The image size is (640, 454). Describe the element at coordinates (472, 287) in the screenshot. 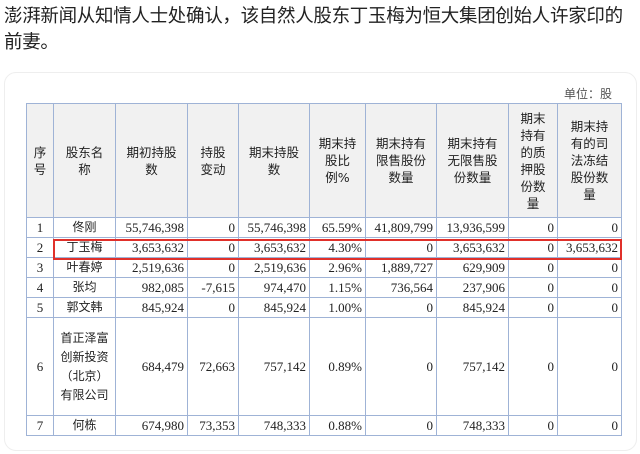

I see `cell-value: 237,906` at that location.